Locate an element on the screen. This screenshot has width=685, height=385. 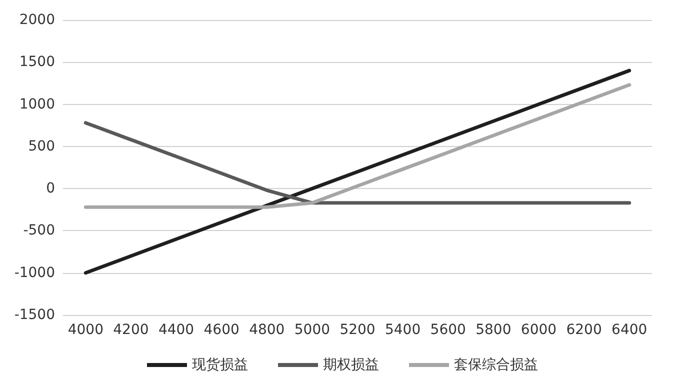
x-tick-label: 4200 is located at coordinates (131, 330).